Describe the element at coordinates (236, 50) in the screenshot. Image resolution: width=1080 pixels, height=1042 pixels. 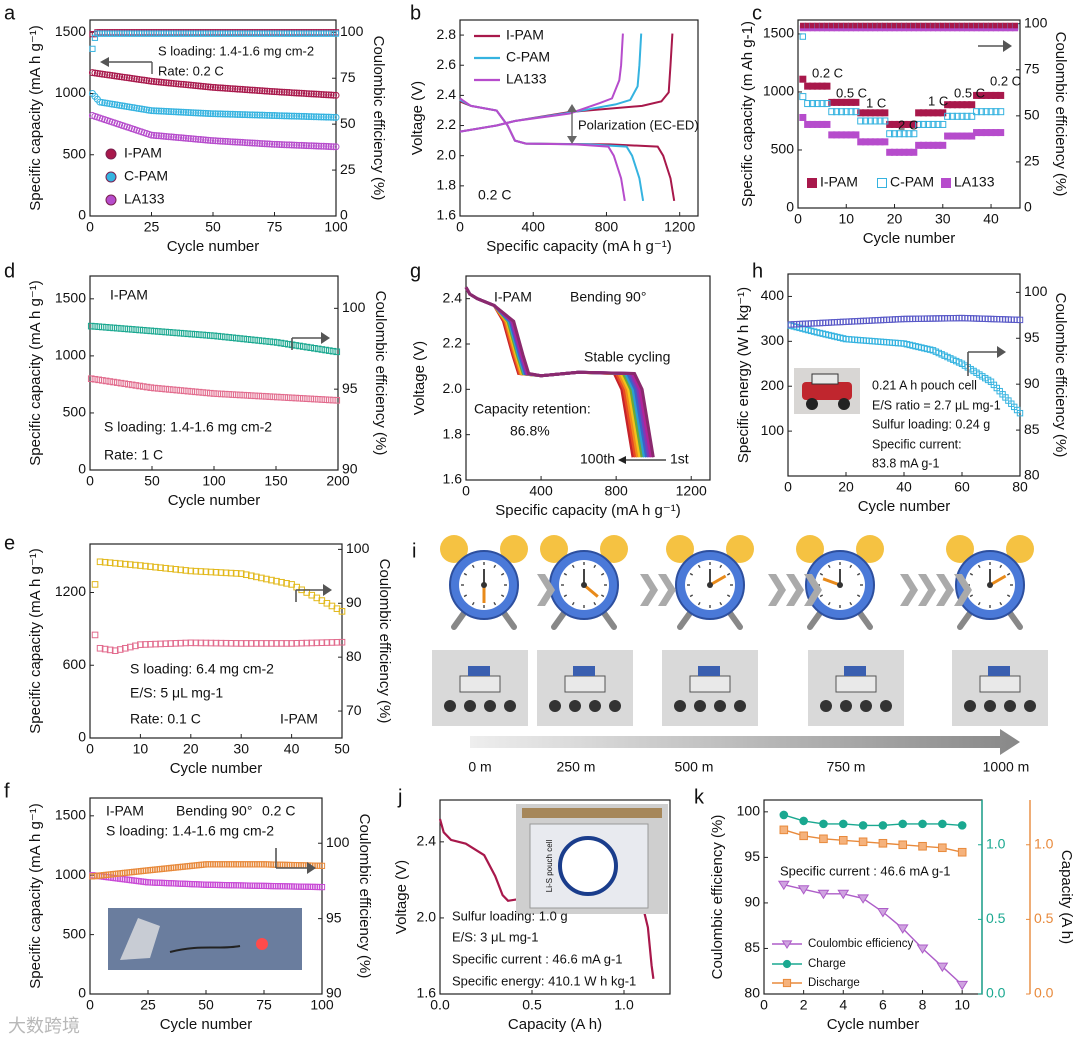
I see `annotation-loading: S loading: 1.4-1.6 mg cm-2` at that location.